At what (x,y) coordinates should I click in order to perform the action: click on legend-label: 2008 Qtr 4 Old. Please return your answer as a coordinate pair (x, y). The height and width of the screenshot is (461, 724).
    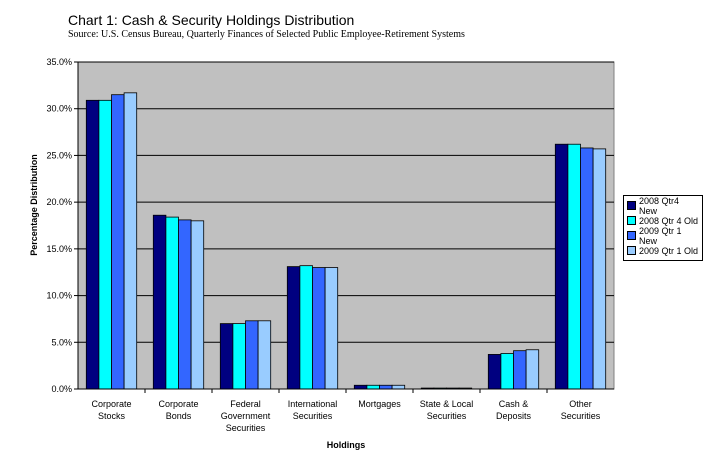
    Looking at the image, I should click on (669, 220).